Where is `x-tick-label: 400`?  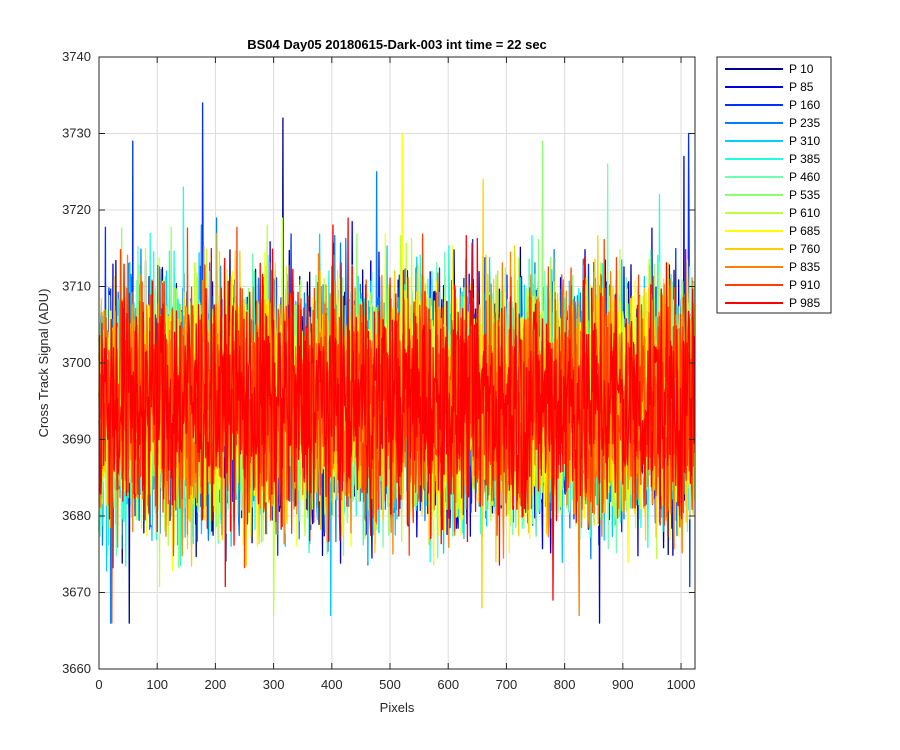
x-tick-label: 400 is located at coordinates (332, 684).